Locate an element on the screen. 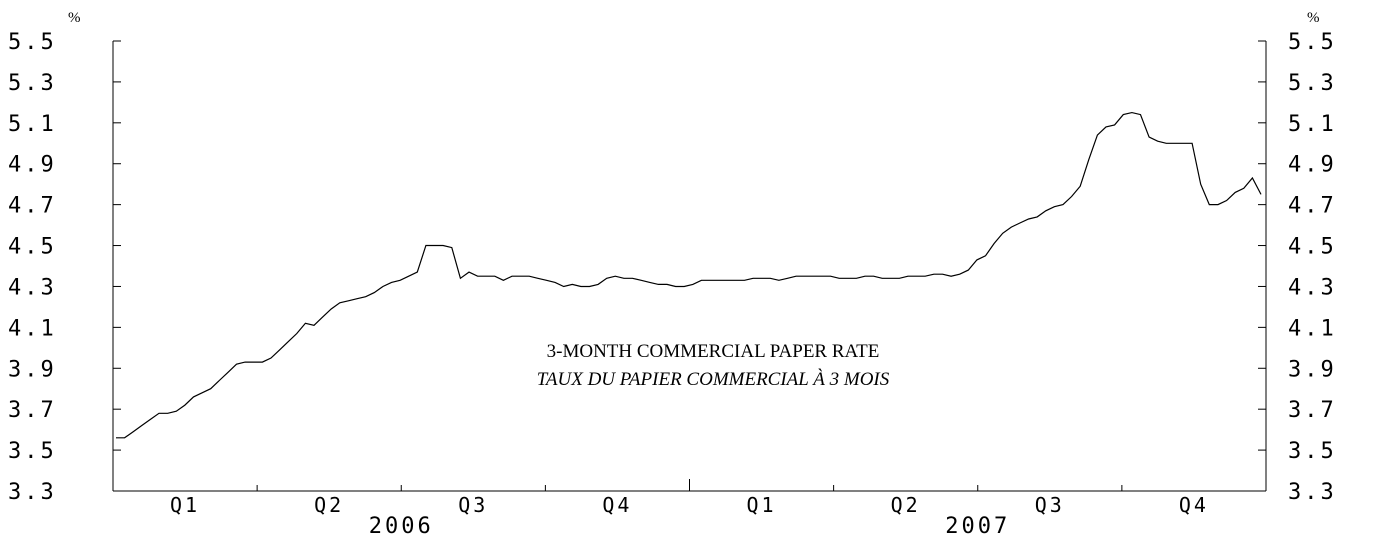 The height and width of the screenshot is (538, 1380). right-y-axis: 3.3 3.5 3.7 3.9 4.1 4.3 4.5 4.7 4.9 5.1 5.3 5.5 is located at coordinates (1297, 267).